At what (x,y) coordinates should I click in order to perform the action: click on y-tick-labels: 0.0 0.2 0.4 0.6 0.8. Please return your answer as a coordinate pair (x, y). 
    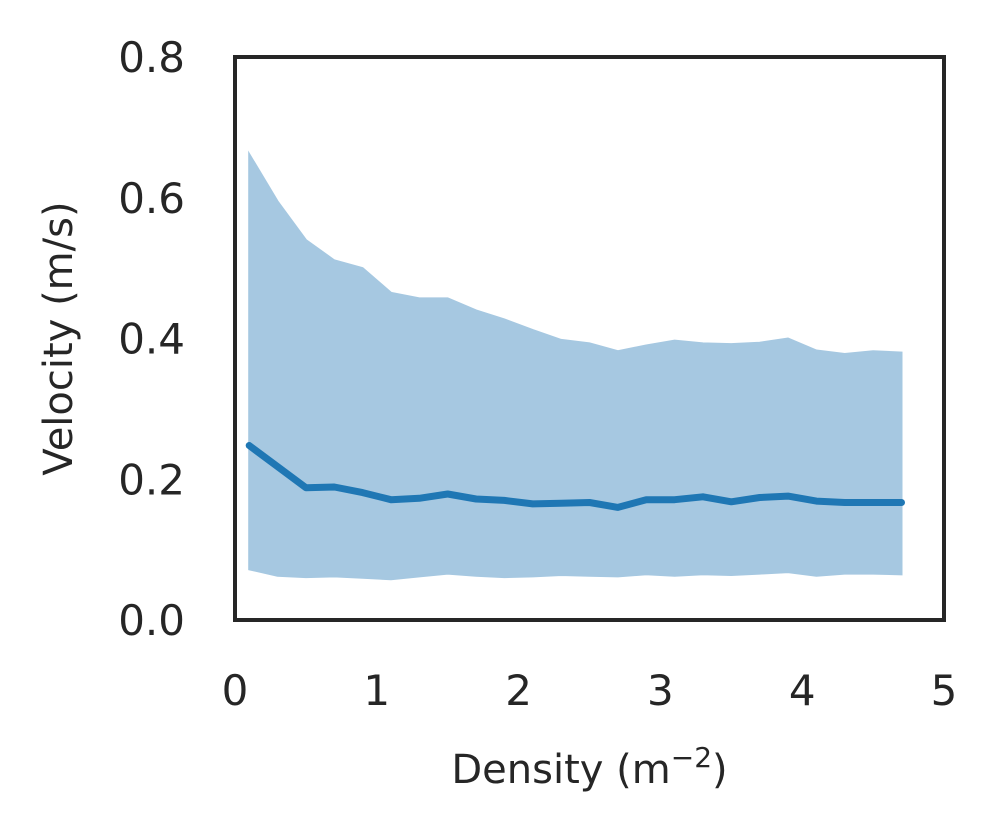
    Looking at the image, I should click on (151, 339).